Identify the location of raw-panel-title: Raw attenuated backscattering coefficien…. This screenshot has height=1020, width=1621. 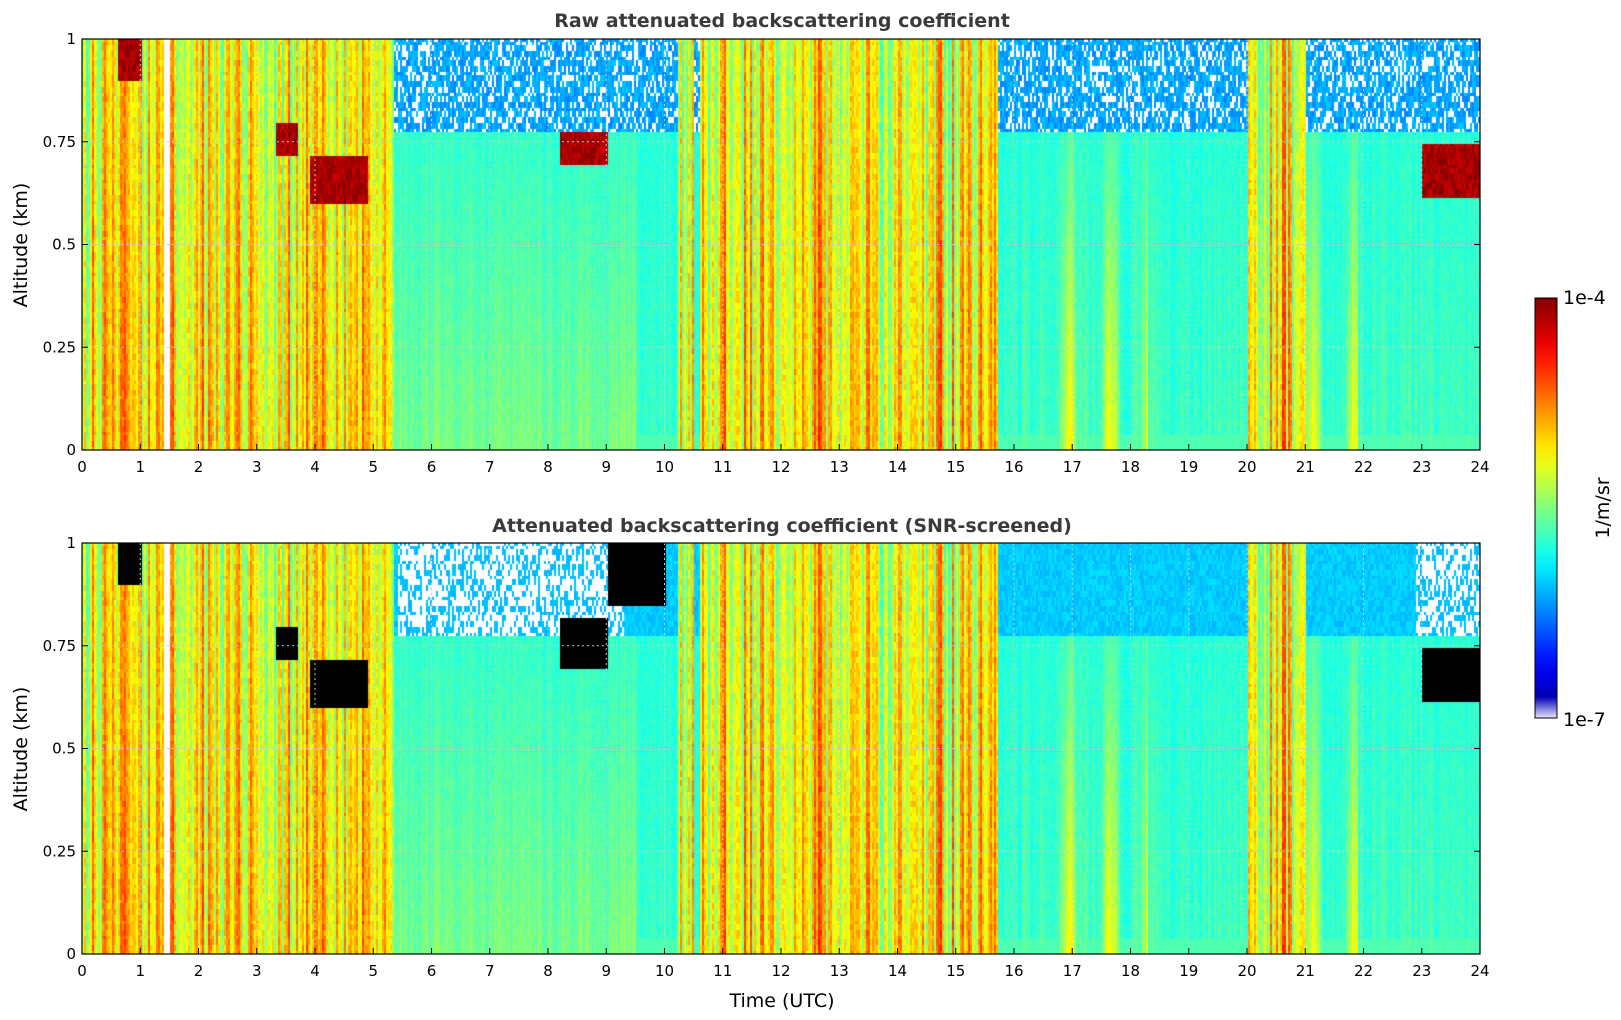
(782, 21).